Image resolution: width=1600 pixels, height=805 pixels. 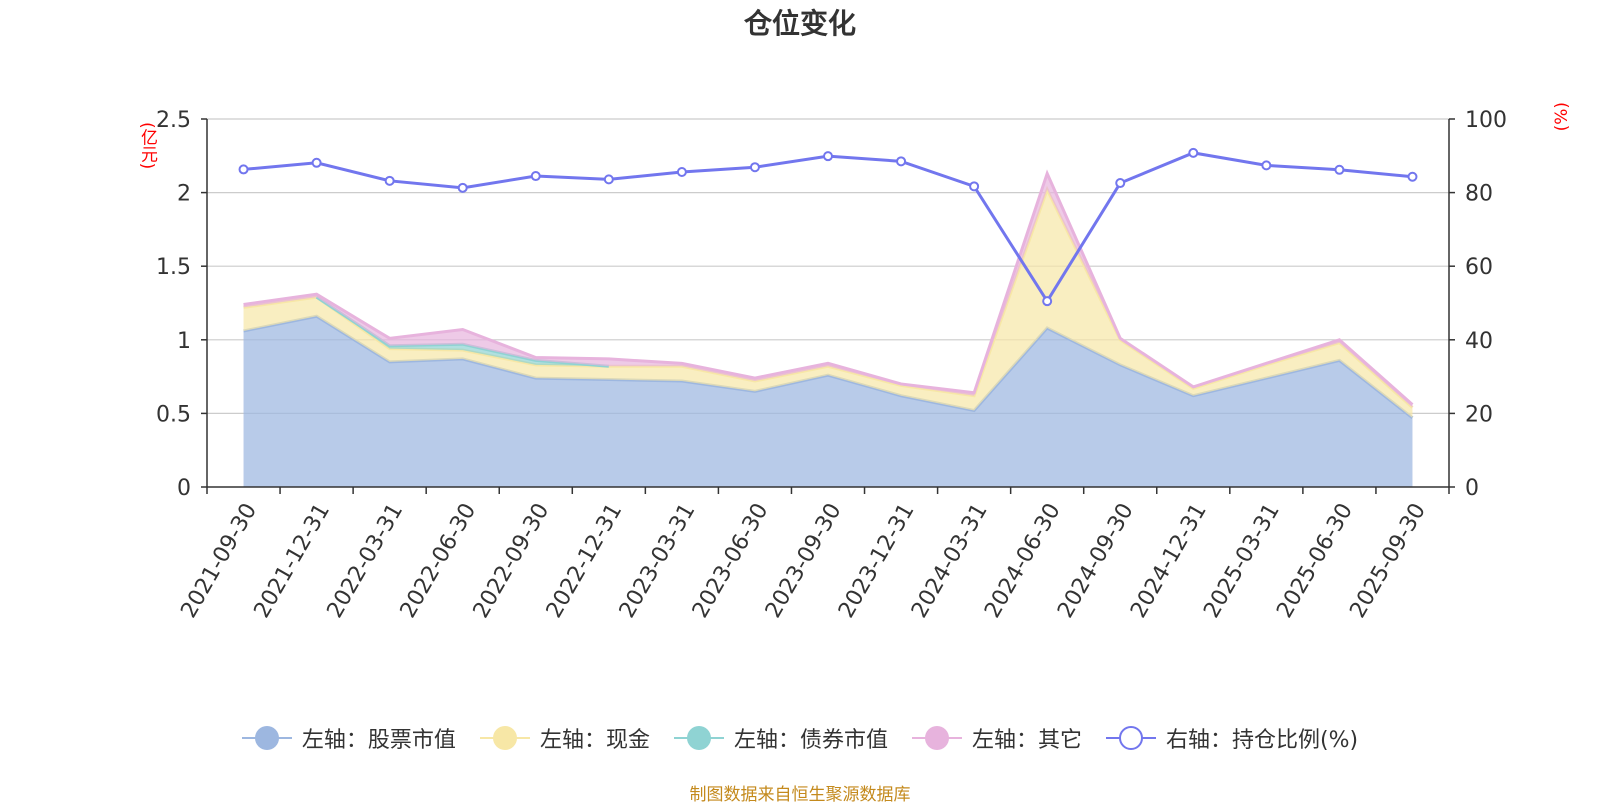 I want to click on x-tick-label: 2023-12-31, so click(x=877, y=560).